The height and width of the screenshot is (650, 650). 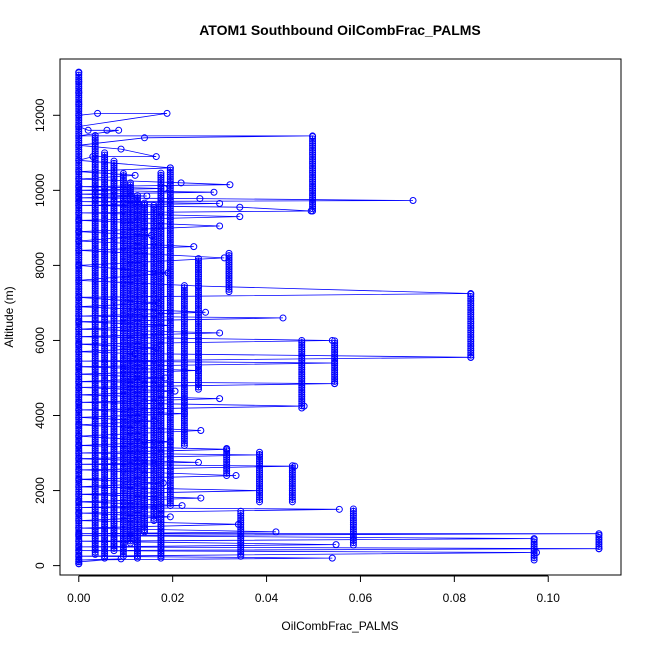 I want to click on x-tick-label: 0.02, so click(x=173, y=598).